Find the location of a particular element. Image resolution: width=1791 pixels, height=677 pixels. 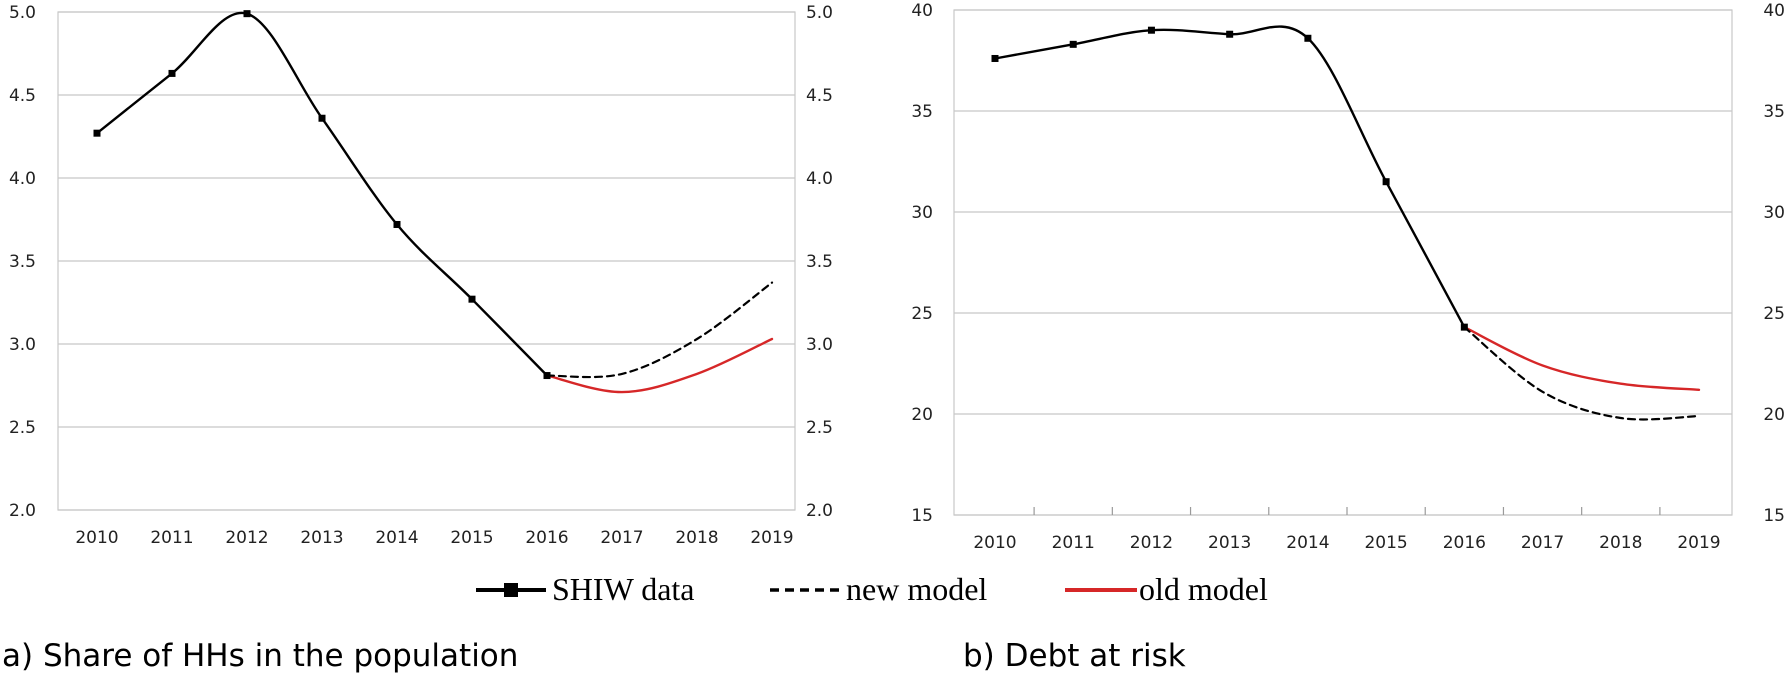

y2-tick-label-a: 2.5 is located at coordinates (819, 428).